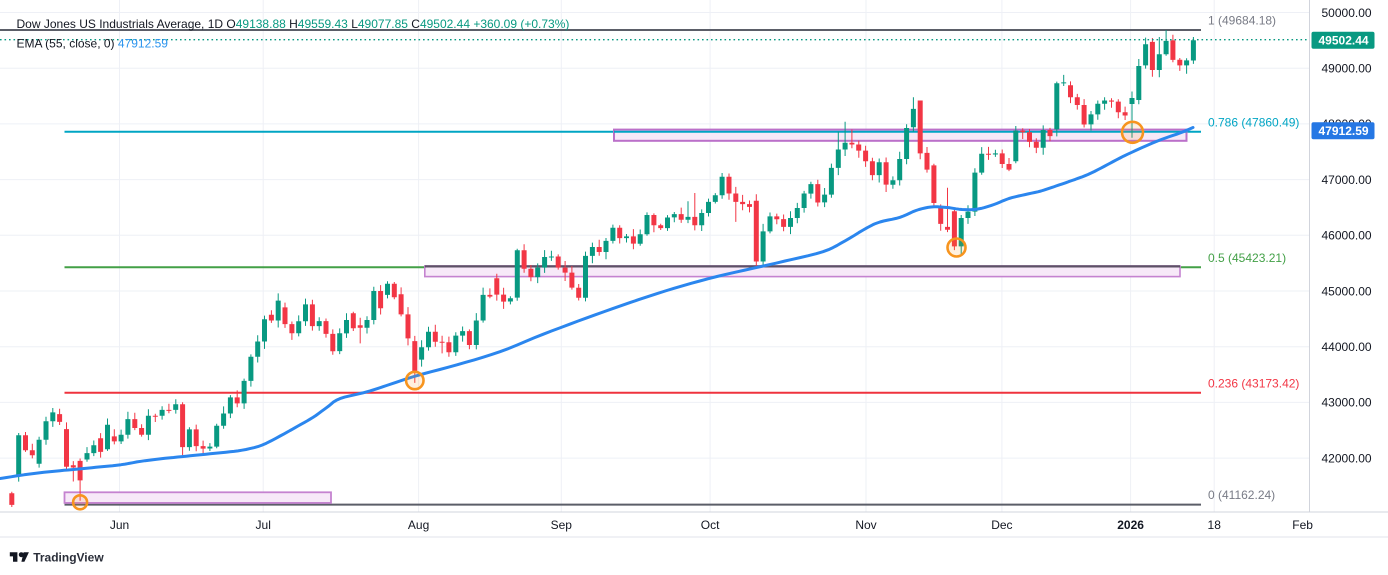  Describe the element at coordinates (1344, 131) in the screenshot. I see `svg-text: 47912.59` at that location.